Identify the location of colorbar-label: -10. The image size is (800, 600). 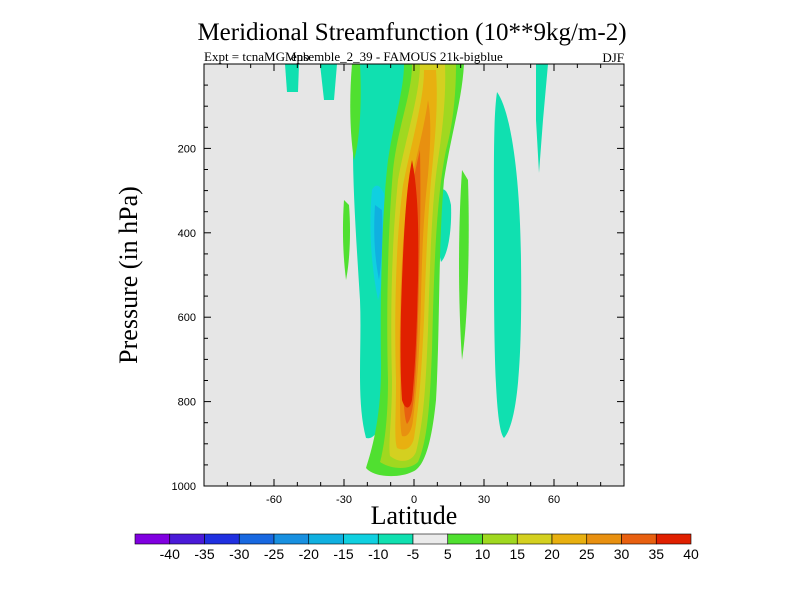
(378, 554).